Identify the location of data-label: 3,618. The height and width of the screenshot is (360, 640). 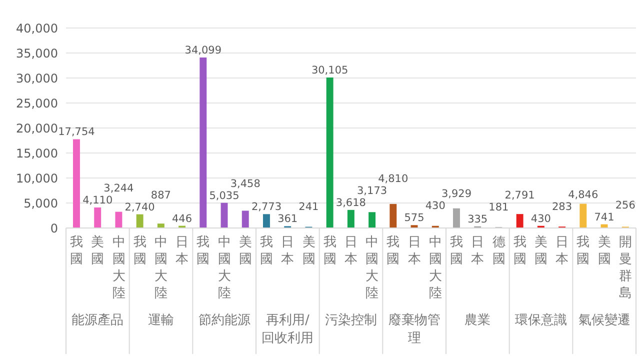
(351, 202).